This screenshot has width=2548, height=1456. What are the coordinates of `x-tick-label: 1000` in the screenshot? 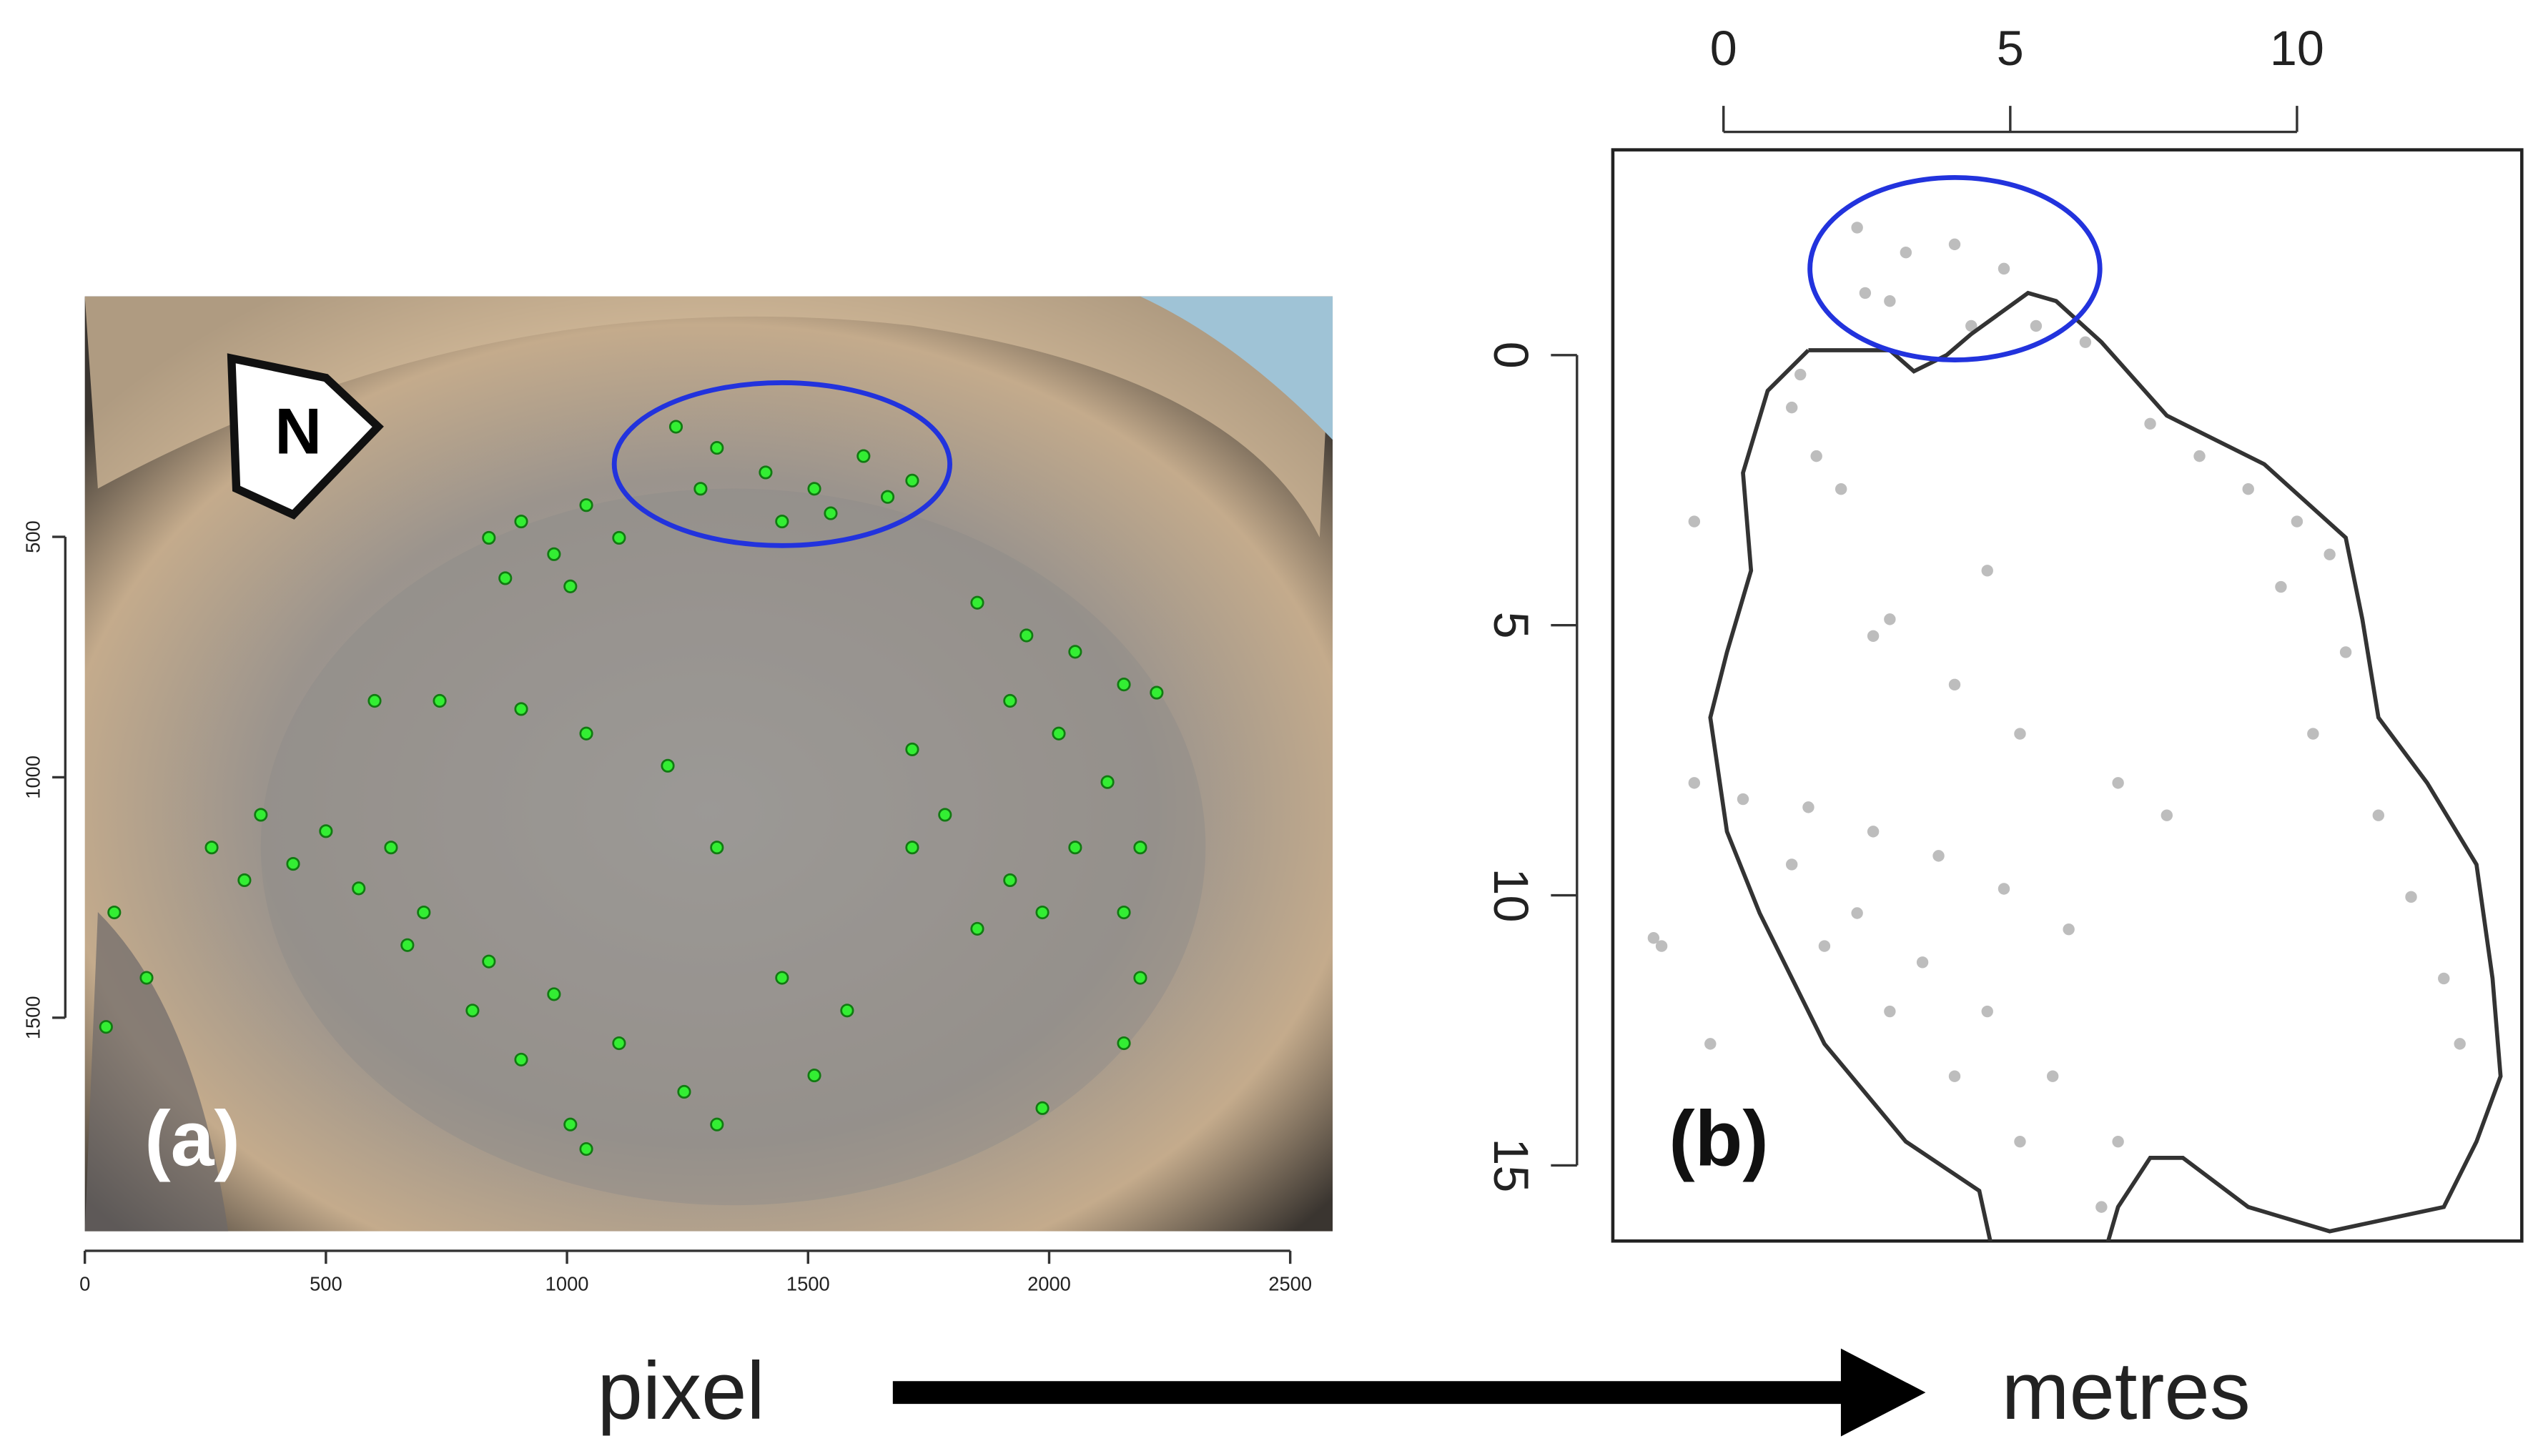 It's located at (567, 1283).